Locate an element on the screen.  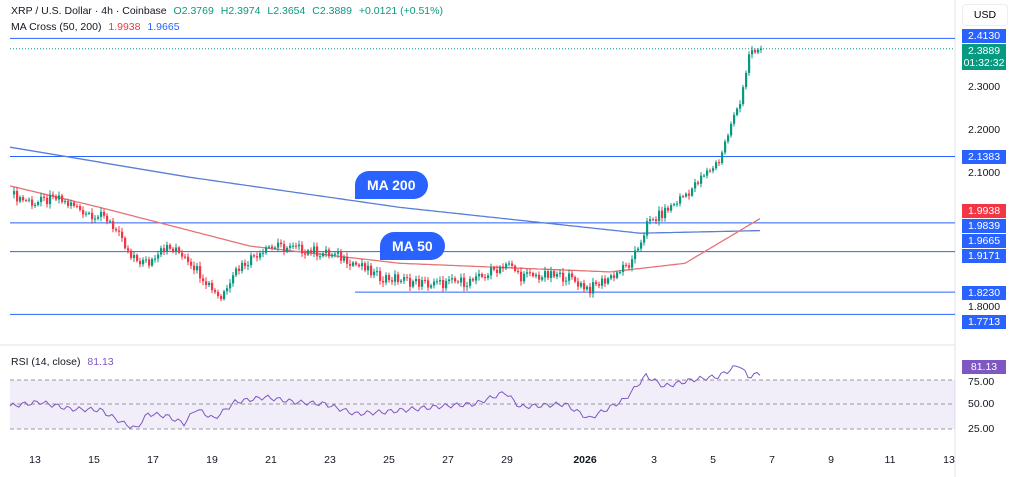
symbol-title: XRP / U.S. Dollar · 4h · Coinbase is located at coordinates (89, 11).